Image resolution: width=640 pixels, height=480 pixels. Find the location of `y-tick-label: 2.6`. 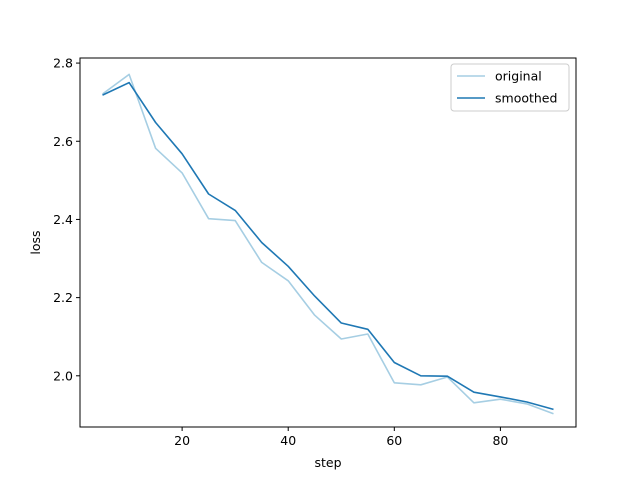

y-tick-label: 2.6 is located at coordinates (63, 141).